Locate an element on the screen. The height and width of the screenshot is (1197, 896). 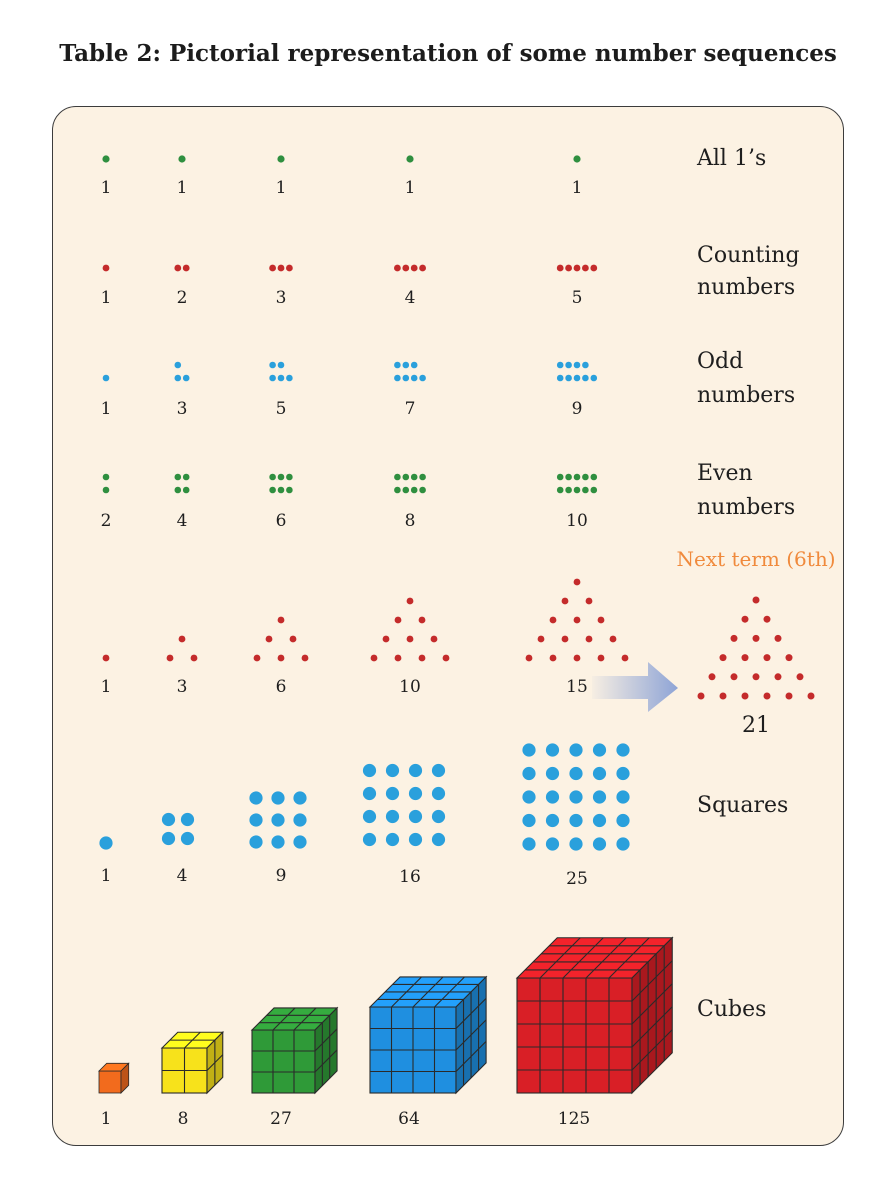
triangular-row is located at coordinates (365, 620).